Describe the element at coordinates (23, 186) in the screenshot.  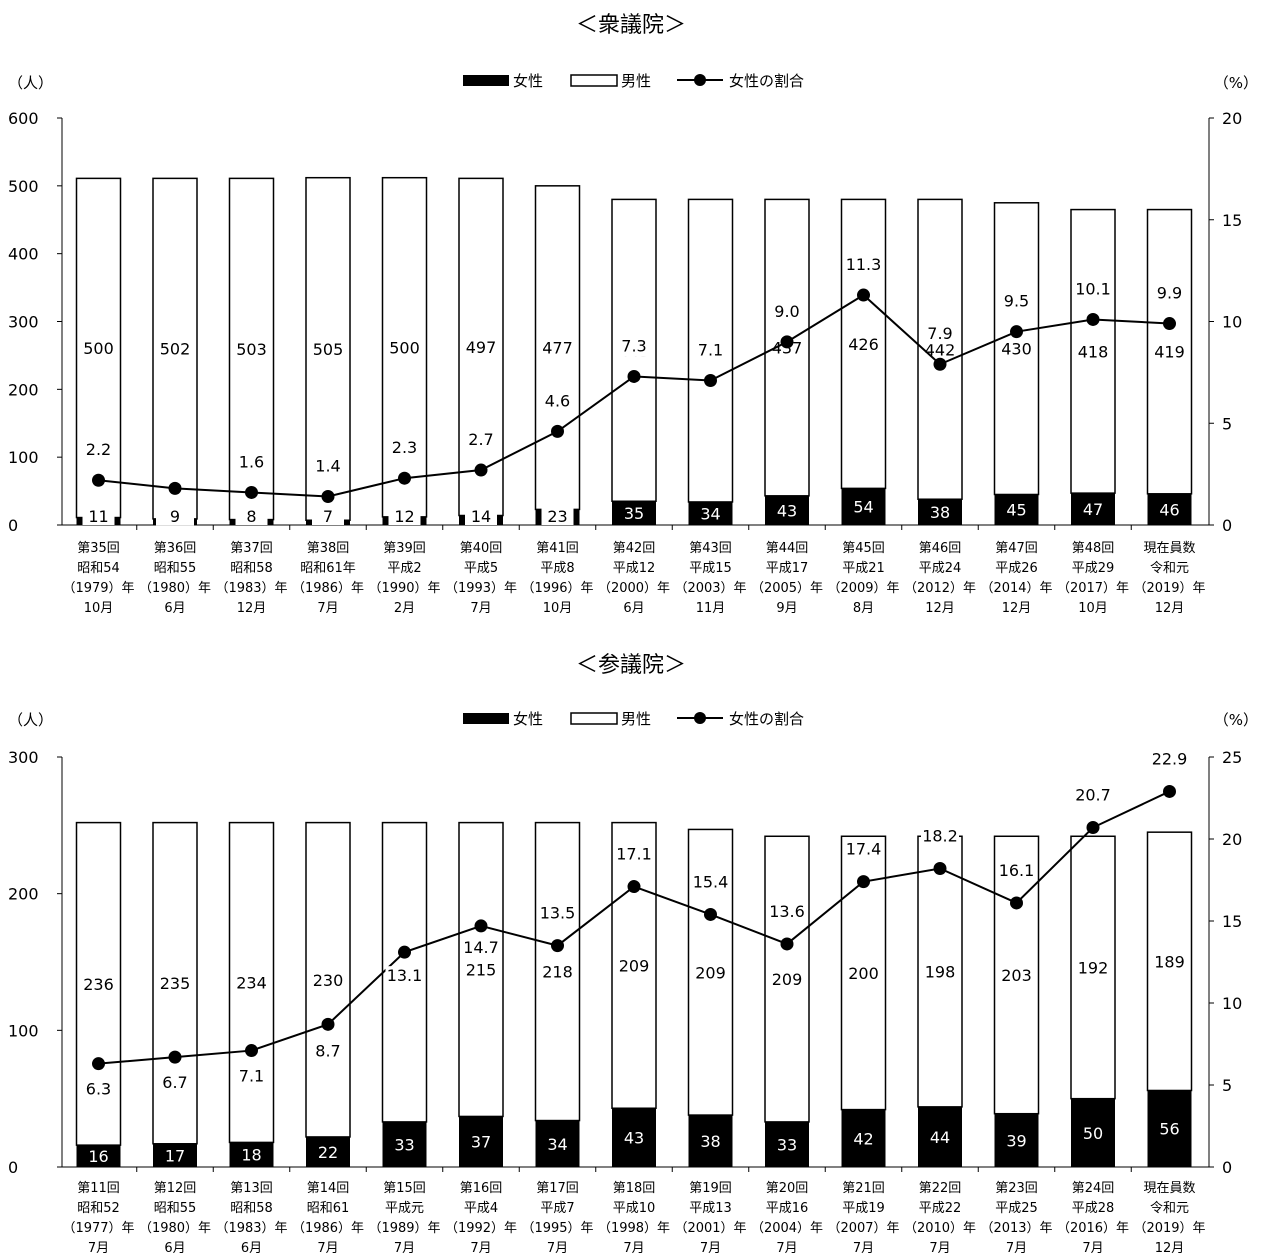
I see `left-axis-tick-label: 500` at that location.